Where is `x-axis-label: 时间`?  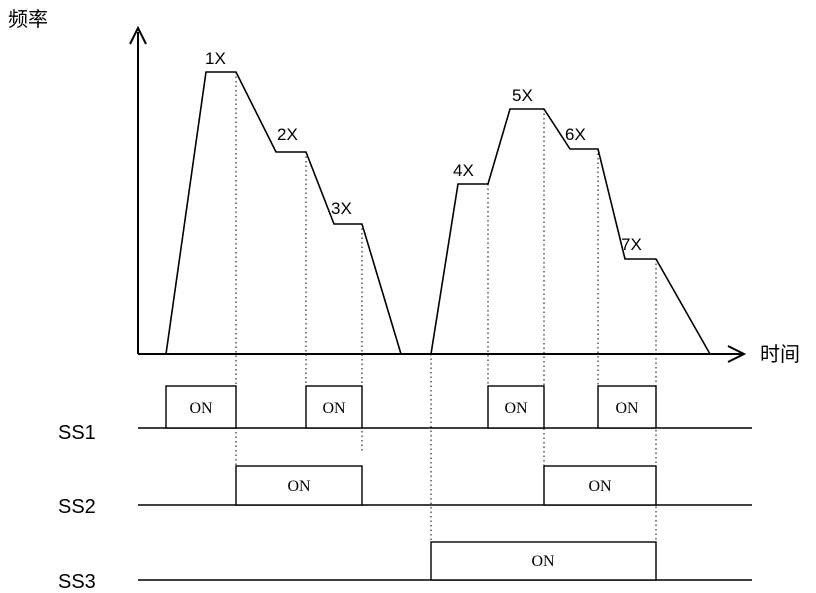
x-axis-label: 时间 is located at coordinates (780, 354).